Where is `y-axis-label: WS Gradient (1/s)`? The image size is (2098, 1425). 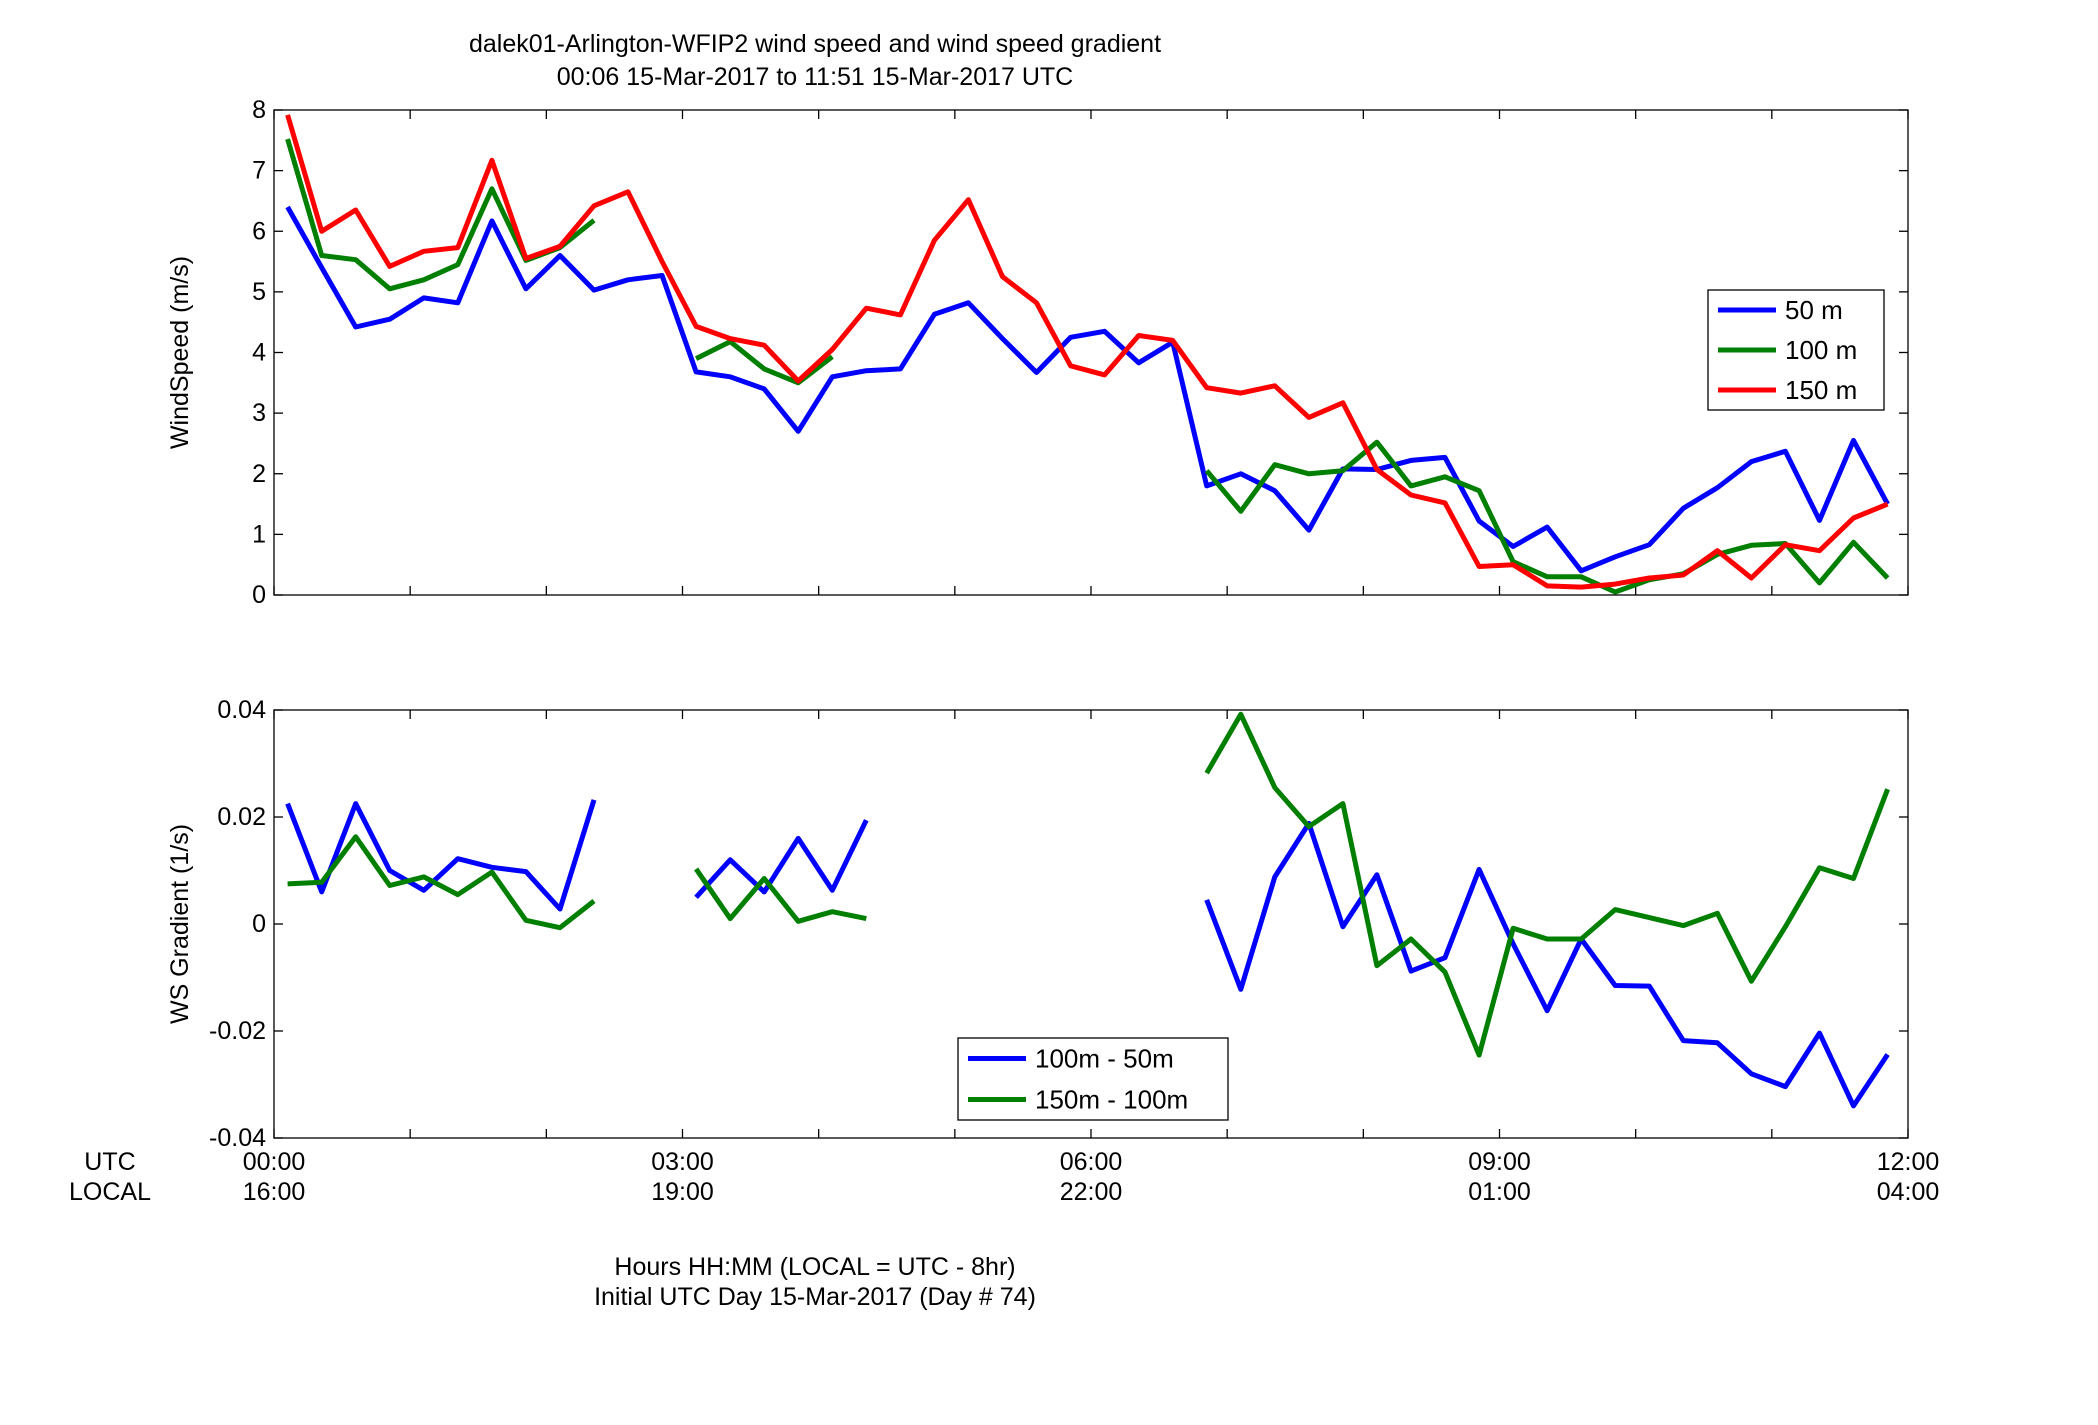
y-axis-label: WS Gradient (1/s) is located at coordinates (180, 924).